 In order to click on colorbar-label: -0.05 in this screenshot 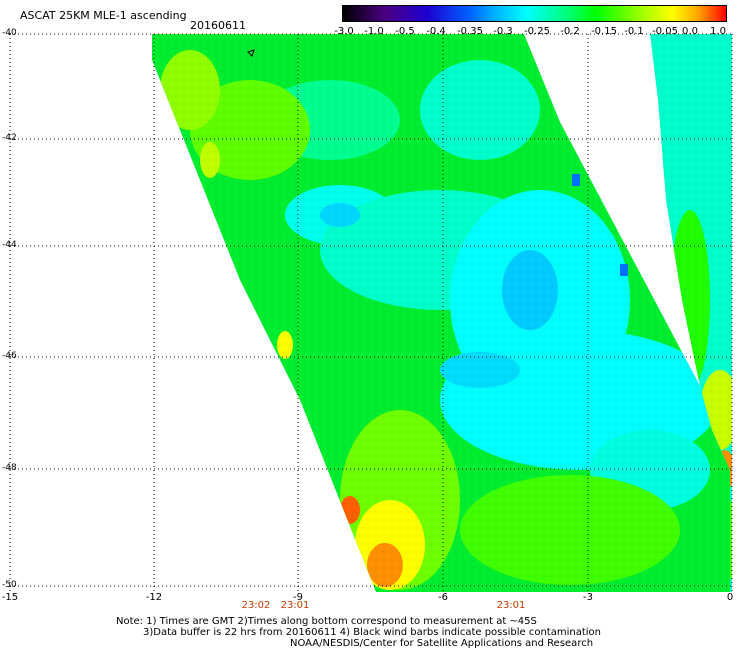, I will do `click(665, 31)`.